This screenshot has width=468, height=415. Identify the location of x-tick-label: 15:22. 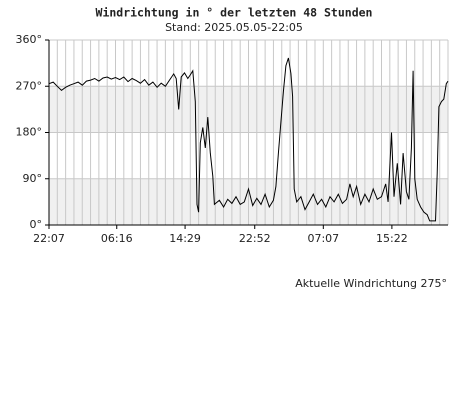
(392, 238).